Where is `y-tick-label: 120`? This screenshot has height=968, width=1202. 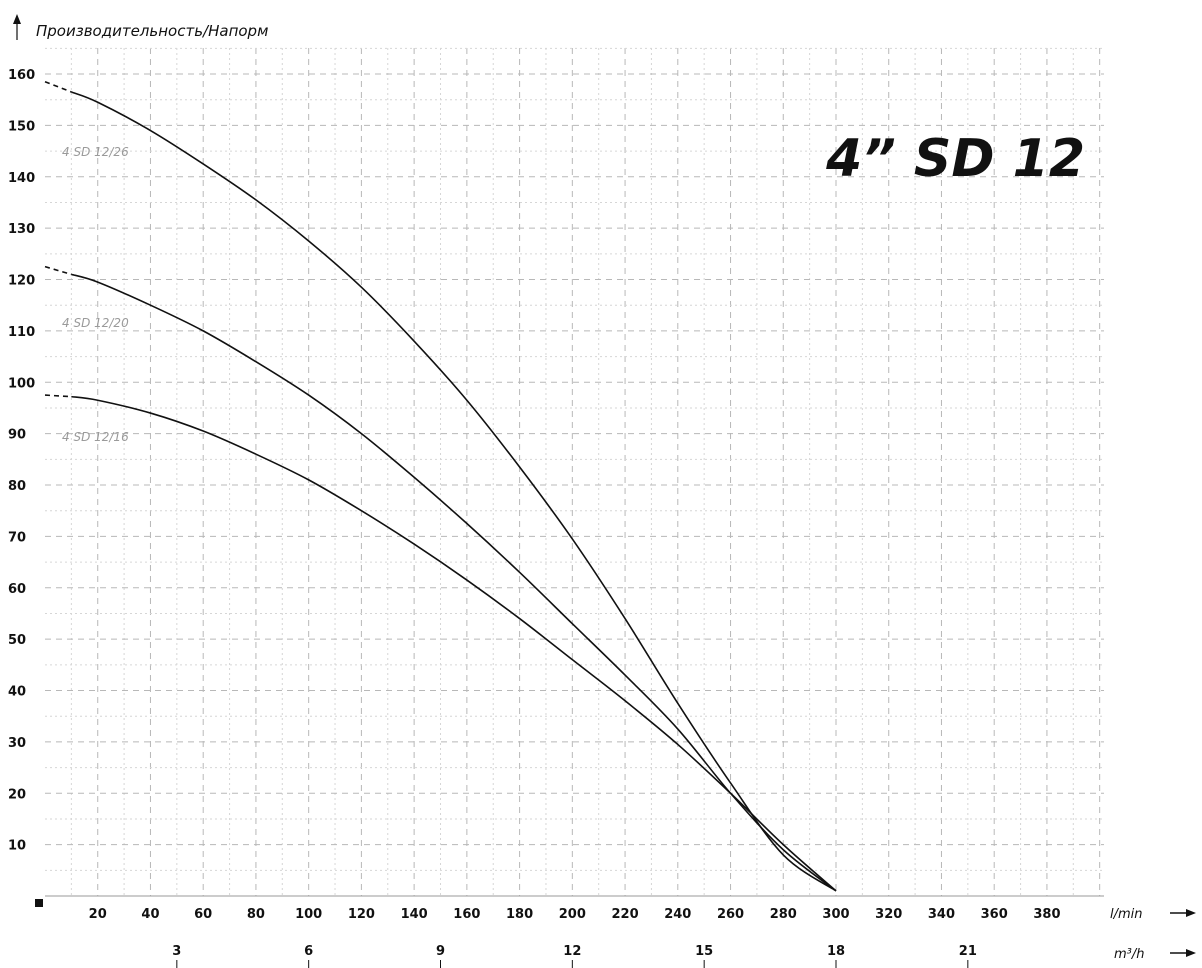 y-tick-label: 120 is located at coordinates (21, 281).